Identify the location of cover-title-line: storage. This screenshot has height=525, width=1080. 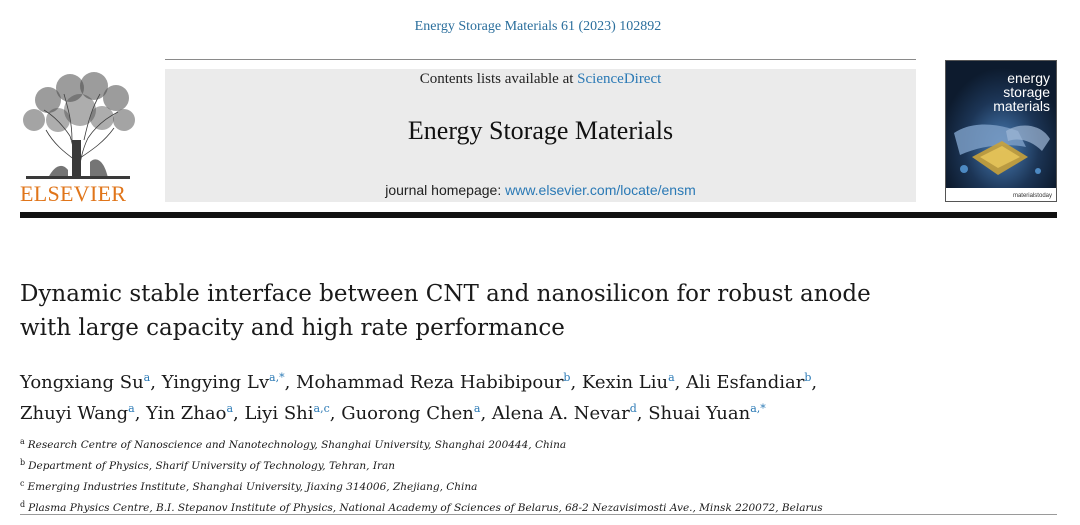
(1026, 92).